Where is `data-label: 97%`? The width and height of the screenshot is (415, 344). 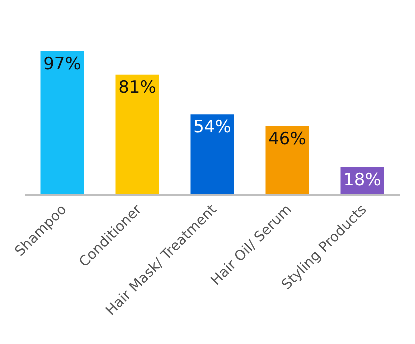
data-label: 97% is located at coordinates (63, 64).